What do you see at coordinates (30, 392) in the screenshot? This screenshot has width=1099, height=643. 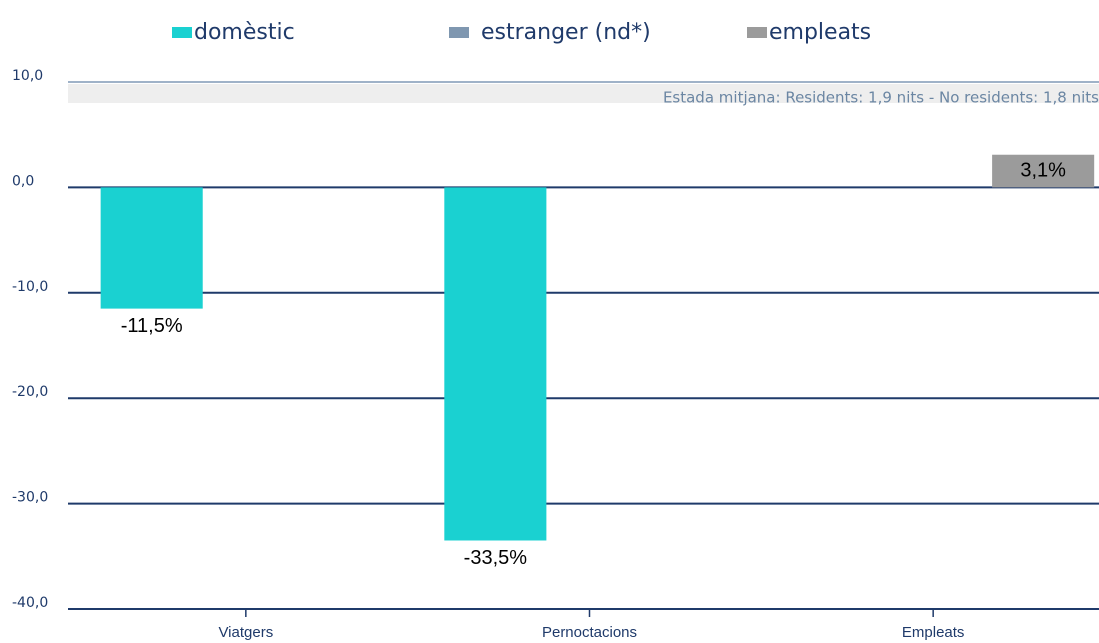 I see `y-tick-label: -20,0` at bounding box center [30, 392].